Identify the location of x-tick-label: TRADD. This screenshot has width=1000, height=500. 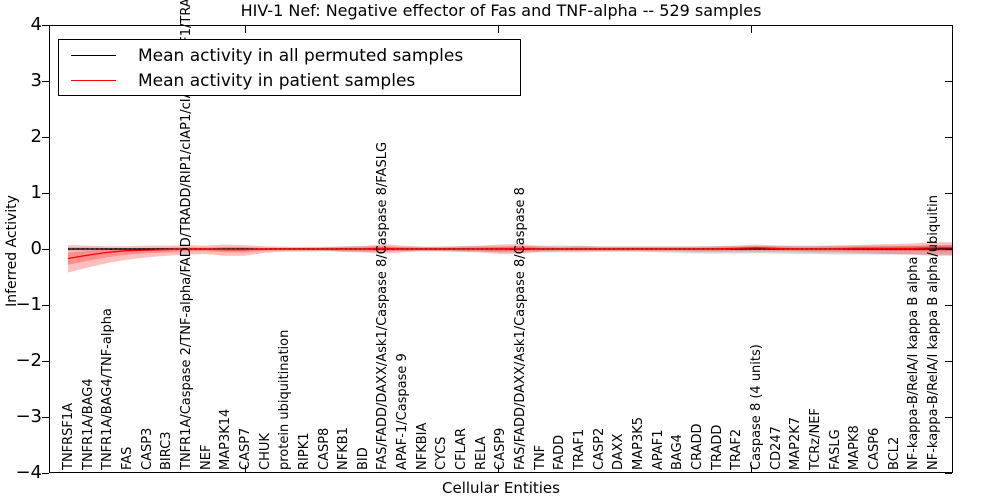
(717, 447).